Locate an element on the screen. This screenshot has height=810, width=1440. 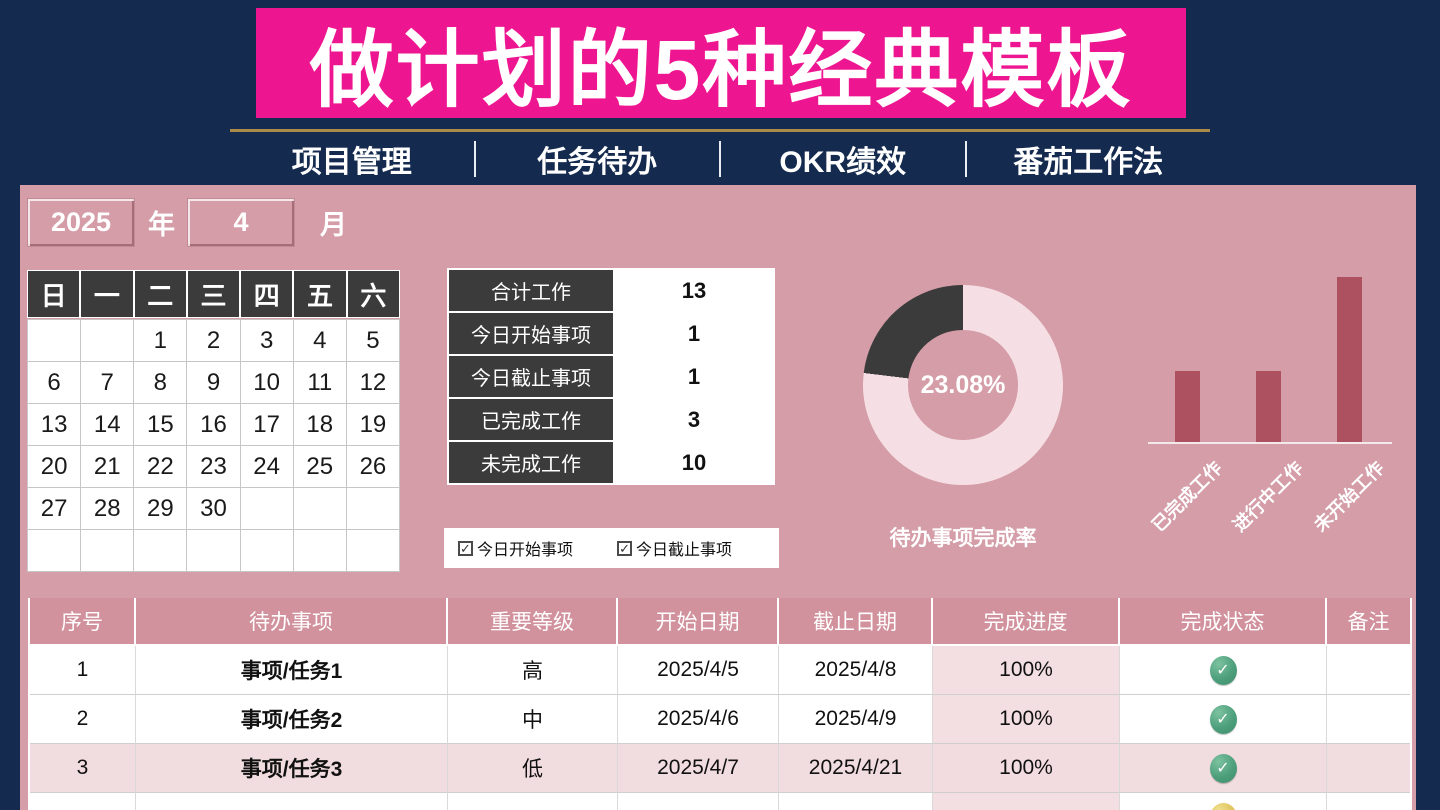
table-row: ✓ is located at coordinates (720, 801).